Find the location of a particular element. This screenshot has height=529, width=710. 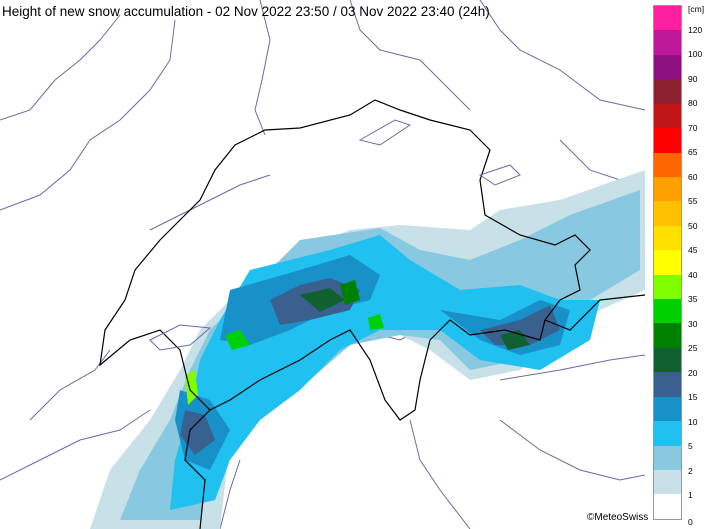

copyright: ©MeteoSwiss is located at coordinates (618, 517).